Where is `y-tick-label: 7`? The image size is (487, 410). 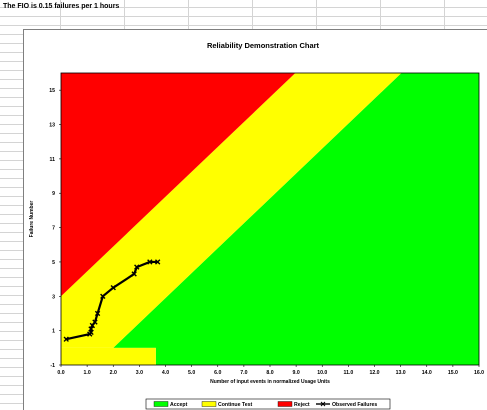 y-tick-label: 7 is located at coordinates (53, 229).